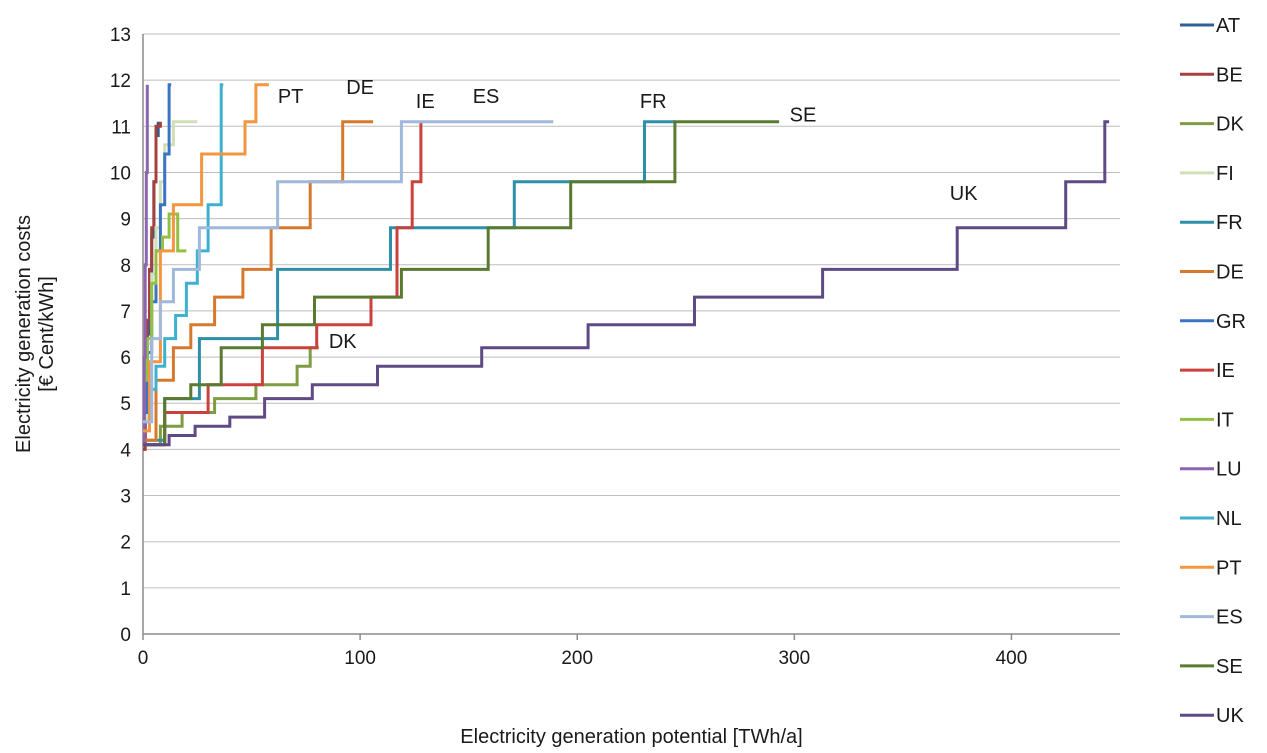 The height and width of the screenshot is (753, 1267). Describe the element at coordinates (1225, 371) in the screenshot. I see `legend-label: IE` at that location.